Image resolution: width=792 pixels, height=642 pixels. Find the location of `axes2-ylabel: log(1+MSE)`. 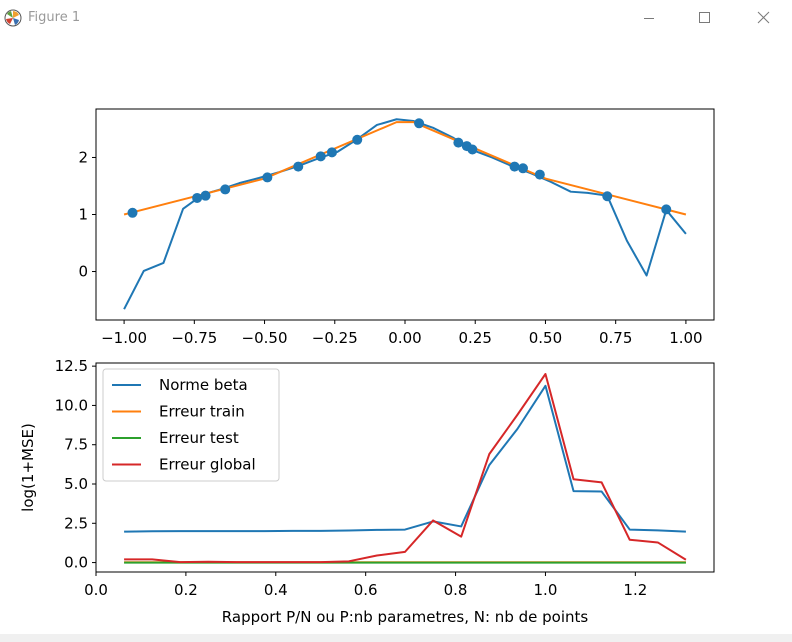

axes2-ylabel: log(1+MSE) is located at coordinates (28, 467).